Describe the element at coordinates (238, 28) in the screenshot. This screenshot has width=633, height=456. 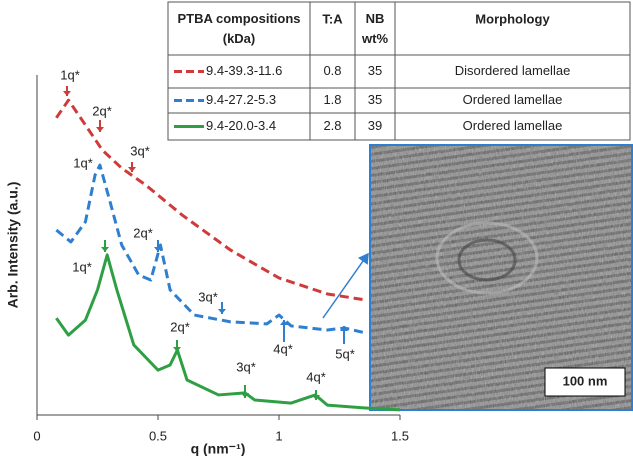
I see `table-header: PTBA compositions (kDa)` at that location.